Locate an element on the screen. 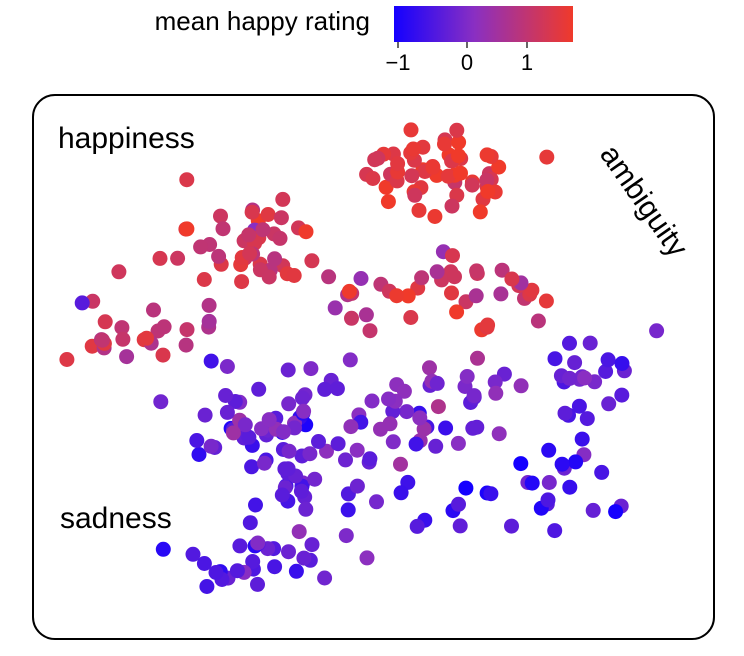  annotation-happiness: happiness is located at coordinates (126, 138).